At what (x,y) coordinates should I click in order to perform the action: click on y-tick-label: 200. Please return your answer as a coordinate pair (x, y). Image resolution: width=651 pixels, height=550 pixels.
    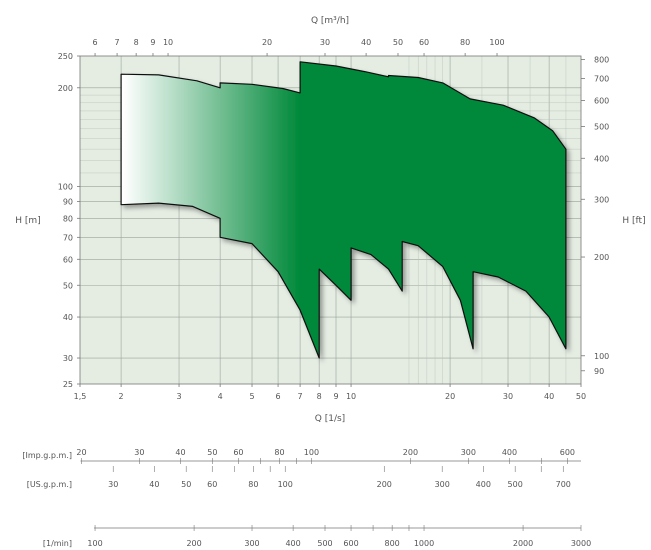
    Looking at the image, I should click on (65, 88).